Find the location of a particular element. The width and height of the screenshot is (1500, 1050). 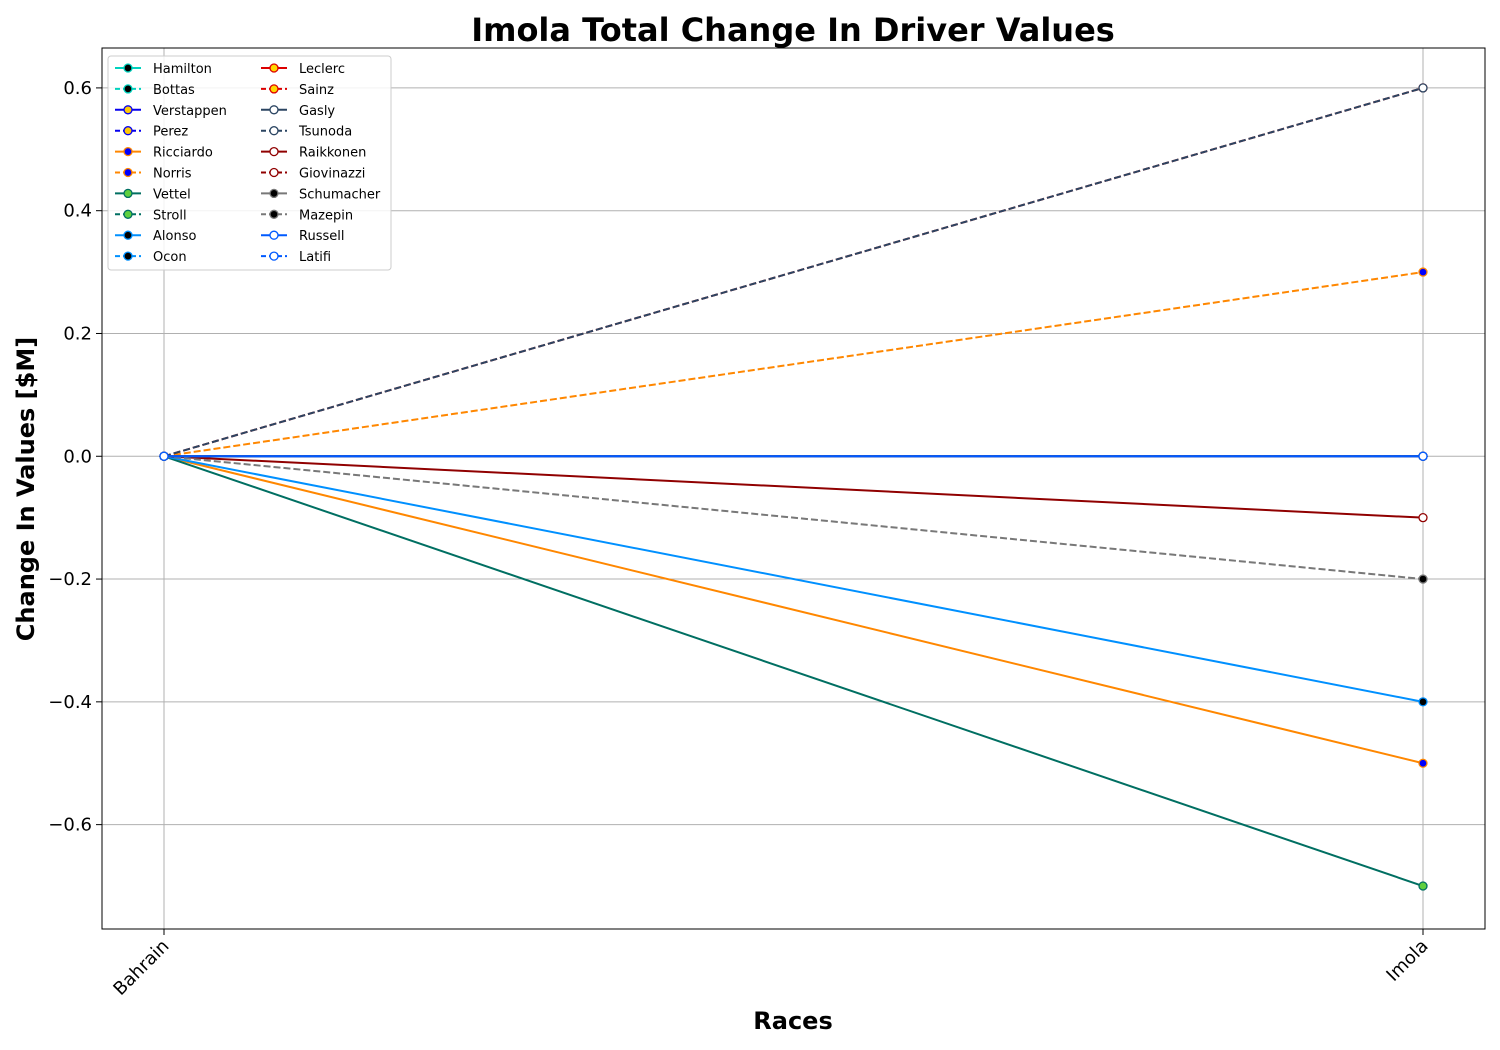

x-axis-ticks: Bahrain Imola is located at coordinates (771, 964).